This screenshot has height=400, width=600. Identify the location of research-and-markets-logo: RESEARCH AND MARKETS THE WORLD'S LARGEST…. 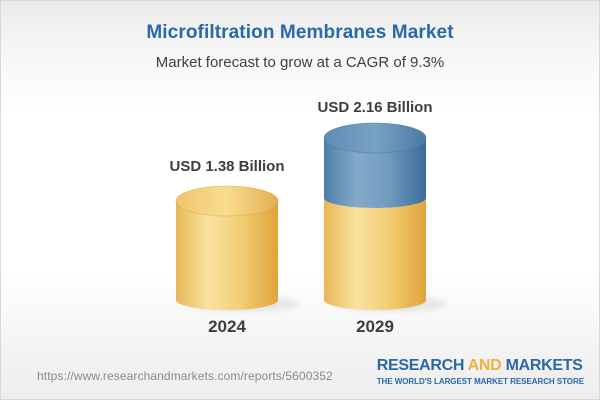
(480, 371).